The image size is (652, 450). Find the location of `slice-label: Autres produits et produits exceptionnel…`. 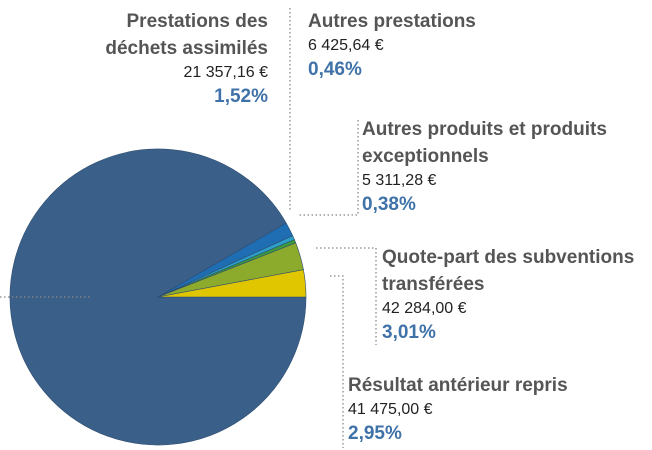

slice-label: Autres produits et produits exceptionnel… is located at coordinates (492, 167).